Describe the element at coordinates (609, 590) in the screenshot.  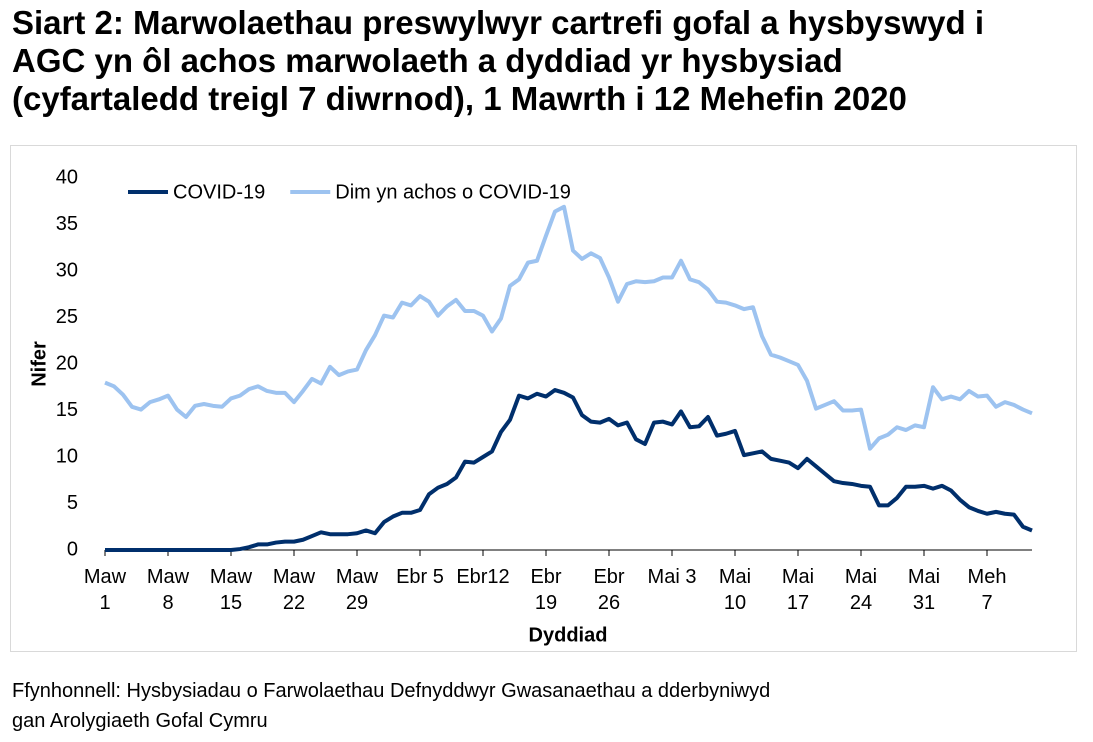
I see `x-tick-label: Ebr 26` at that location.